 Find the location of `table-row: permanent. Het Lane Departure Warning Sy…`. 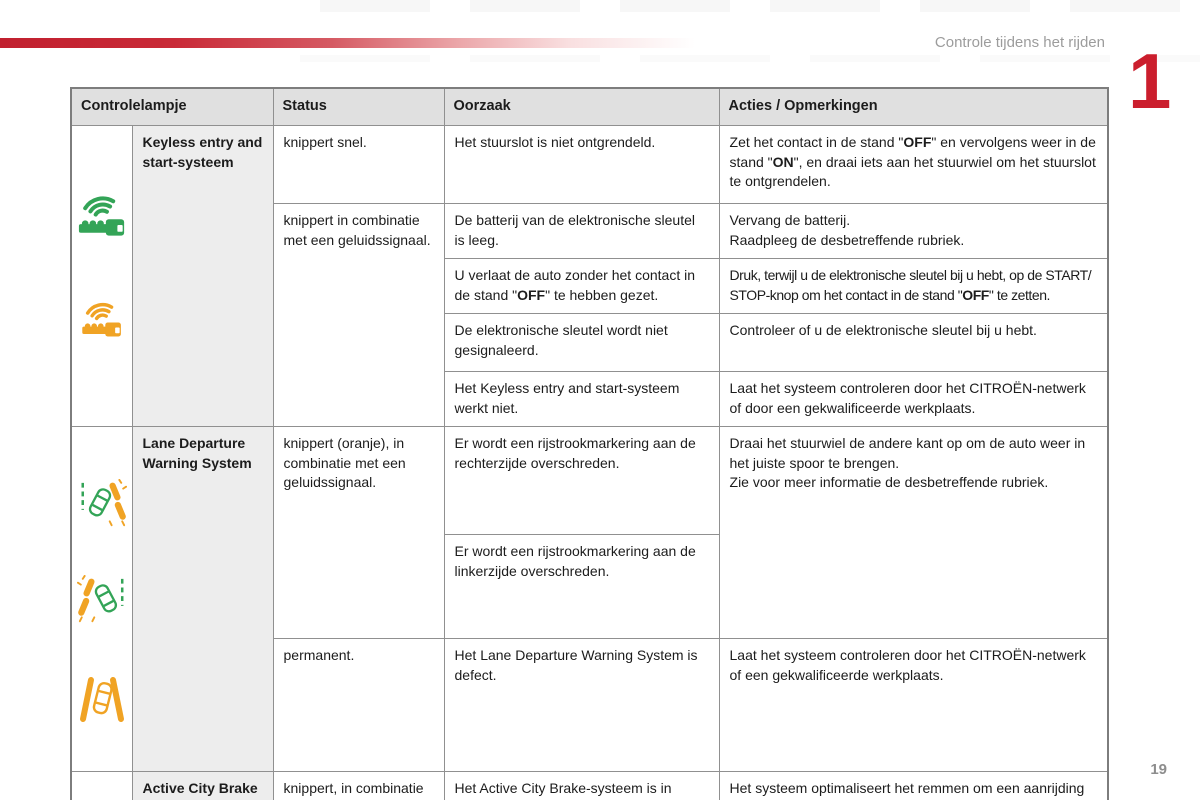

table-row: permanent. Het Lane Departure Warning Sy… is located at coordinates (590, 705).